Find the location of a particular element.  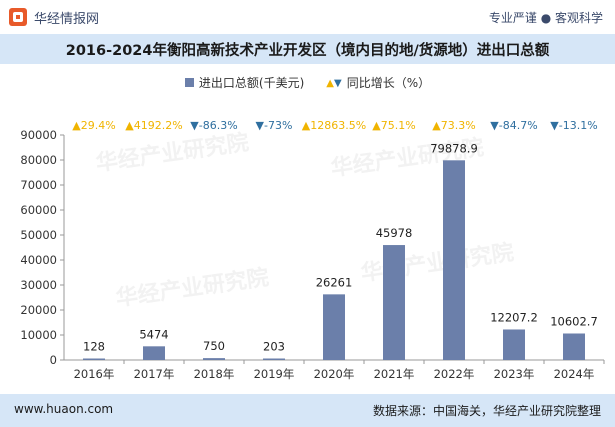

growth-label: ▲73.3% is located at coordinates (453, 125).